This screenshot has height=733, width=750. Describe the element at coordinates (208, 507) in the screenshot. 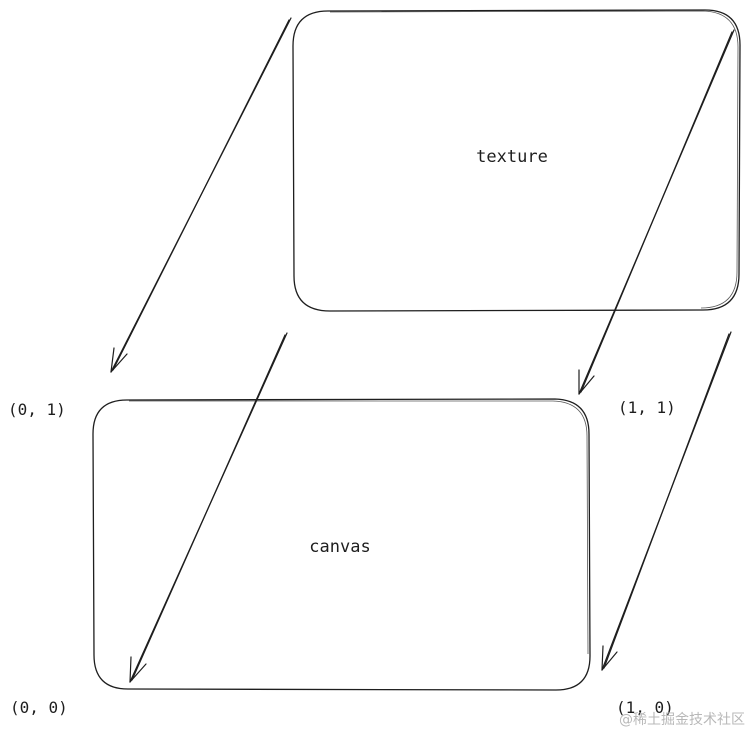

I see `arrow-bottom-left-mapping` at that location.